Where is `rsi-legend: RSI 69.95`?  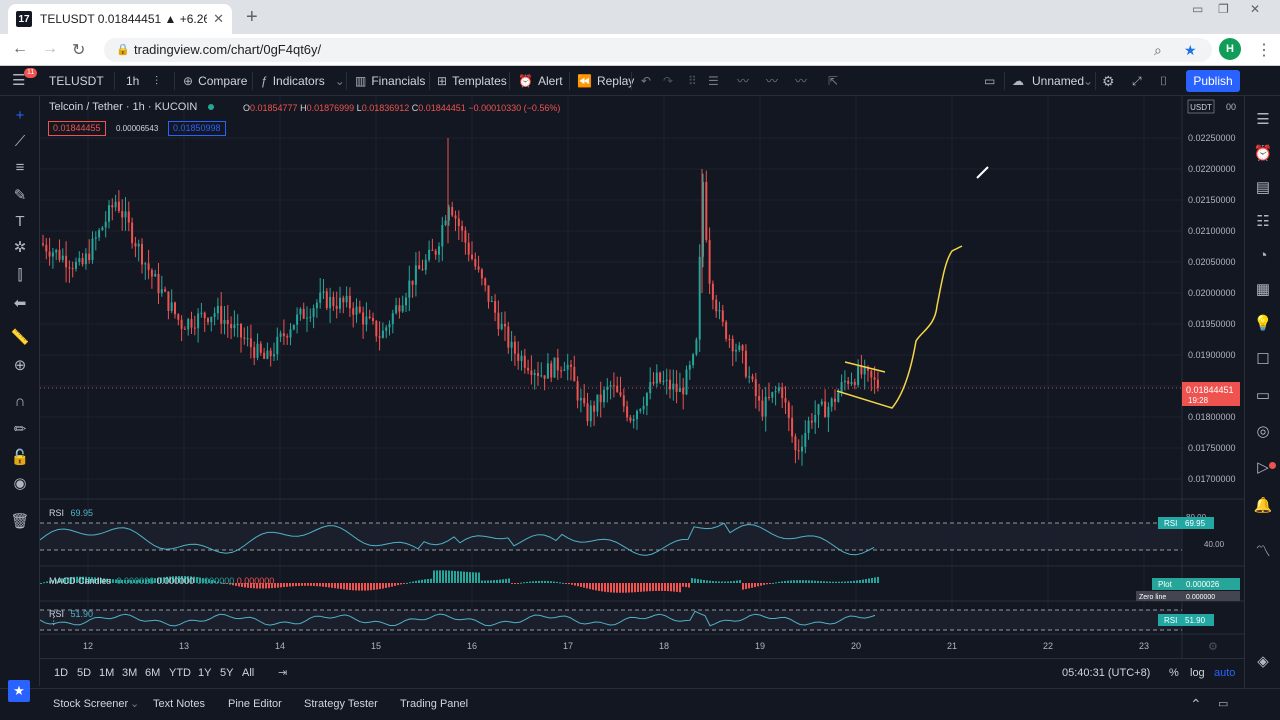 rsi-legend: RSI 69.95 is located at coordinates (71, 513).